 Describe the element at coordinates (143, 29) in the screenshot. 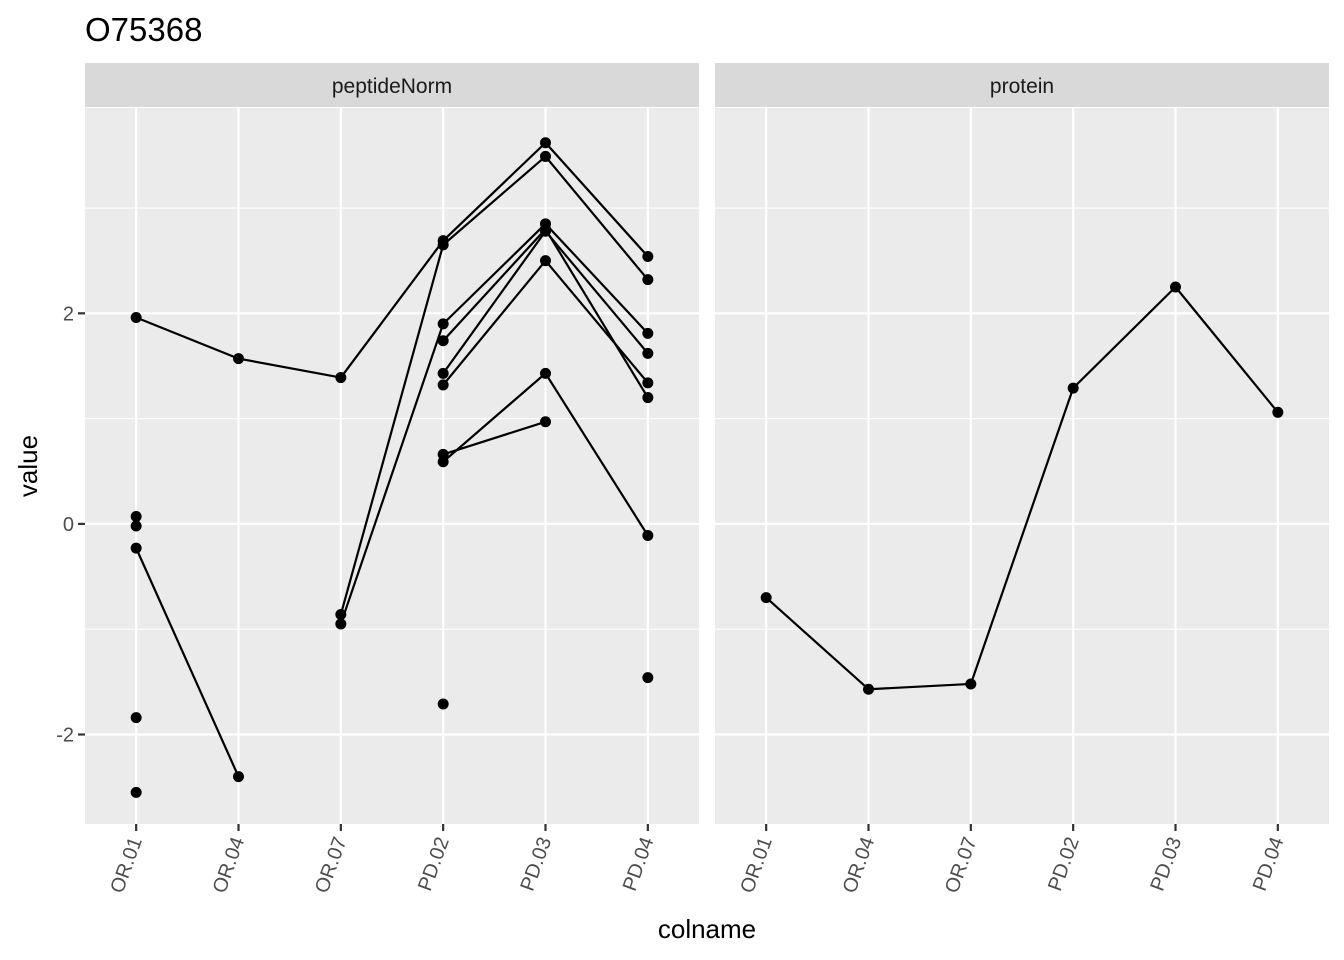

I see `chart-title: O75368` at that location.